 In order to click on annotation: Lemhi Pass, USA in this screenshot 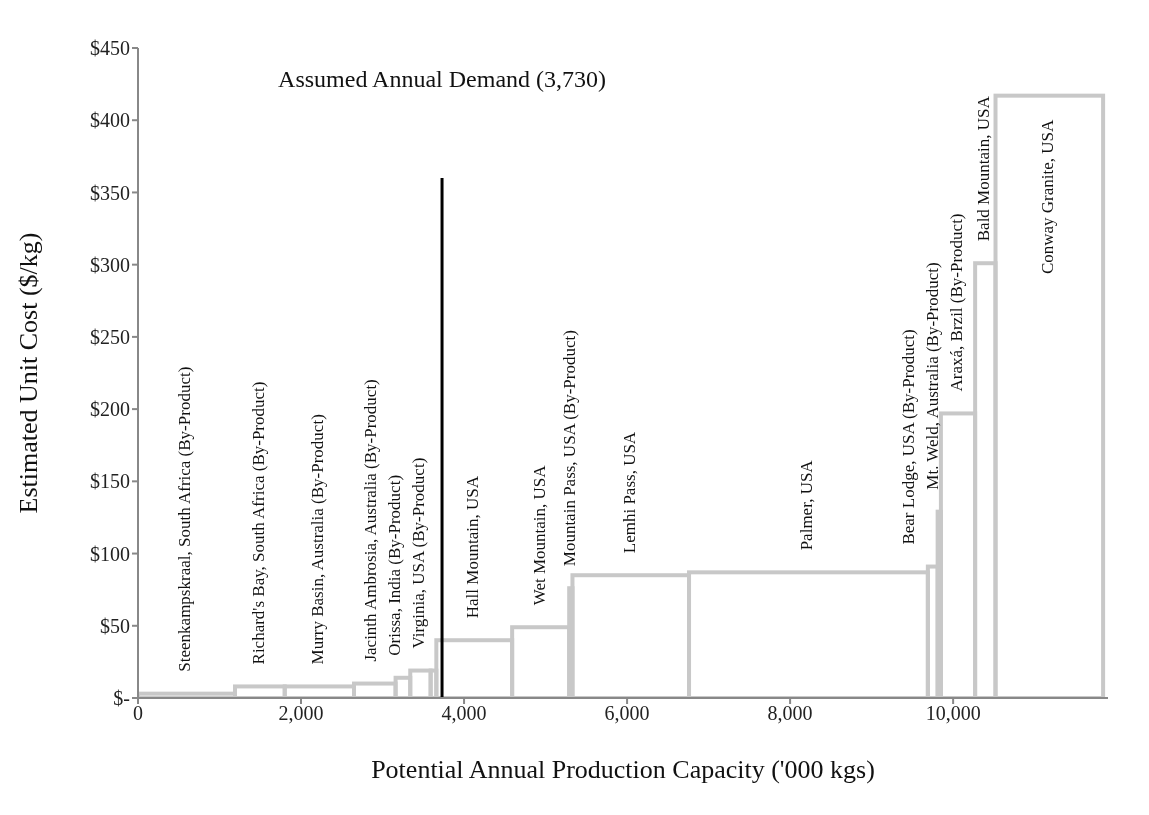, I will do `click(629, 492)`.